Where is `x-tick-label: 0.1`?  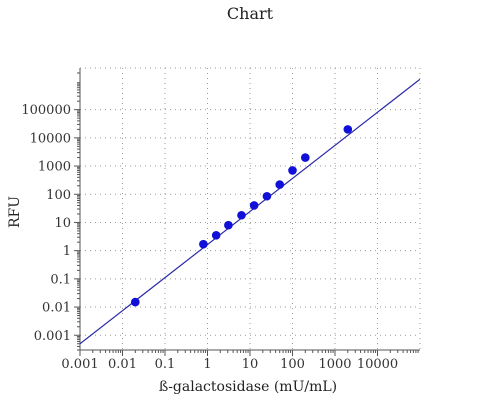
x-tick-label: 0.1 is located at coordinates (165, 364).